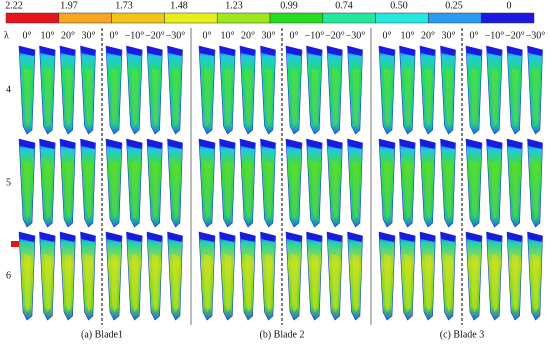 The image size is (550, 345). What do you see at coordinates (248, 35) in the screenshot?
I see `angle-header: 20°` at bounding box center [248, 35].